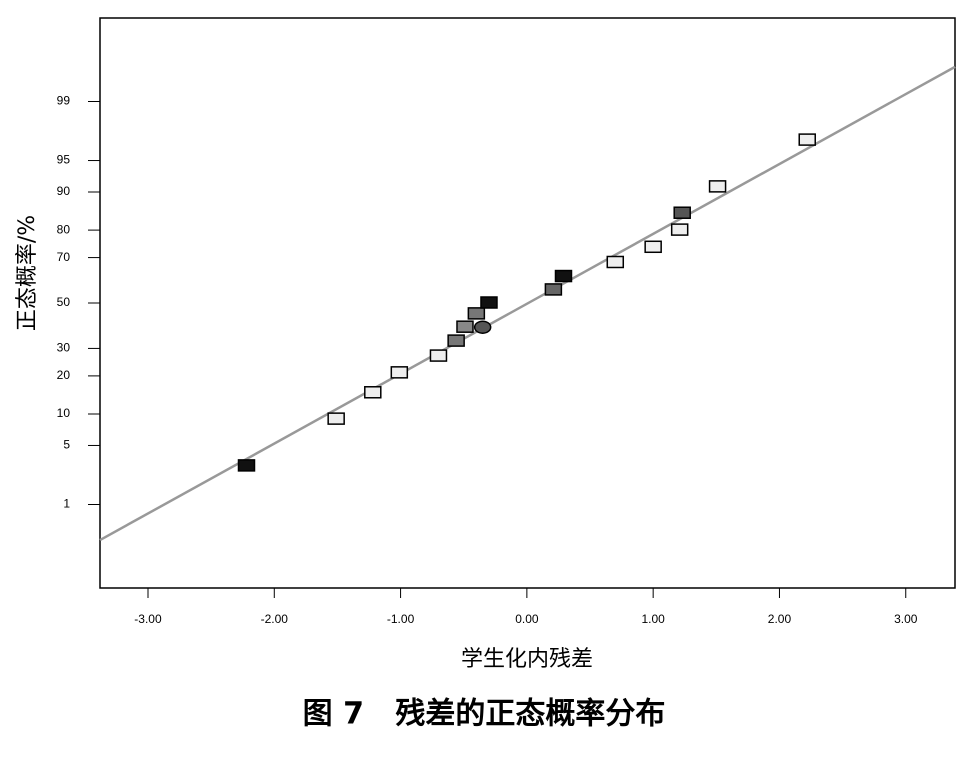  Describe the element at coordinates (64, 348) in the screenshot. I see `y-tick-label: 30` at that location.